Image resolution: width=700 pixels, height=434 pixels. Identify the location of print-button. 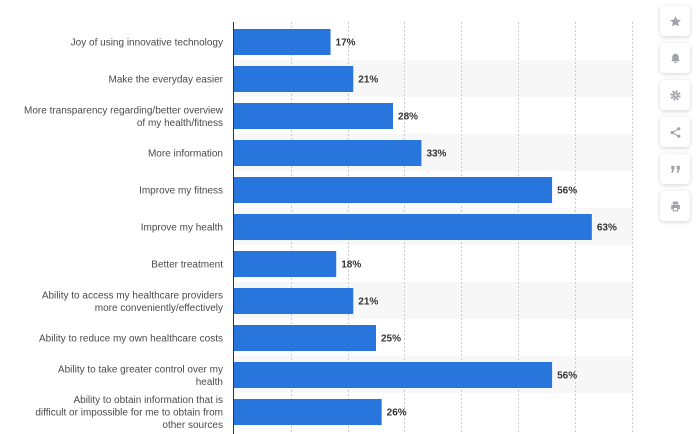
(675, 206).